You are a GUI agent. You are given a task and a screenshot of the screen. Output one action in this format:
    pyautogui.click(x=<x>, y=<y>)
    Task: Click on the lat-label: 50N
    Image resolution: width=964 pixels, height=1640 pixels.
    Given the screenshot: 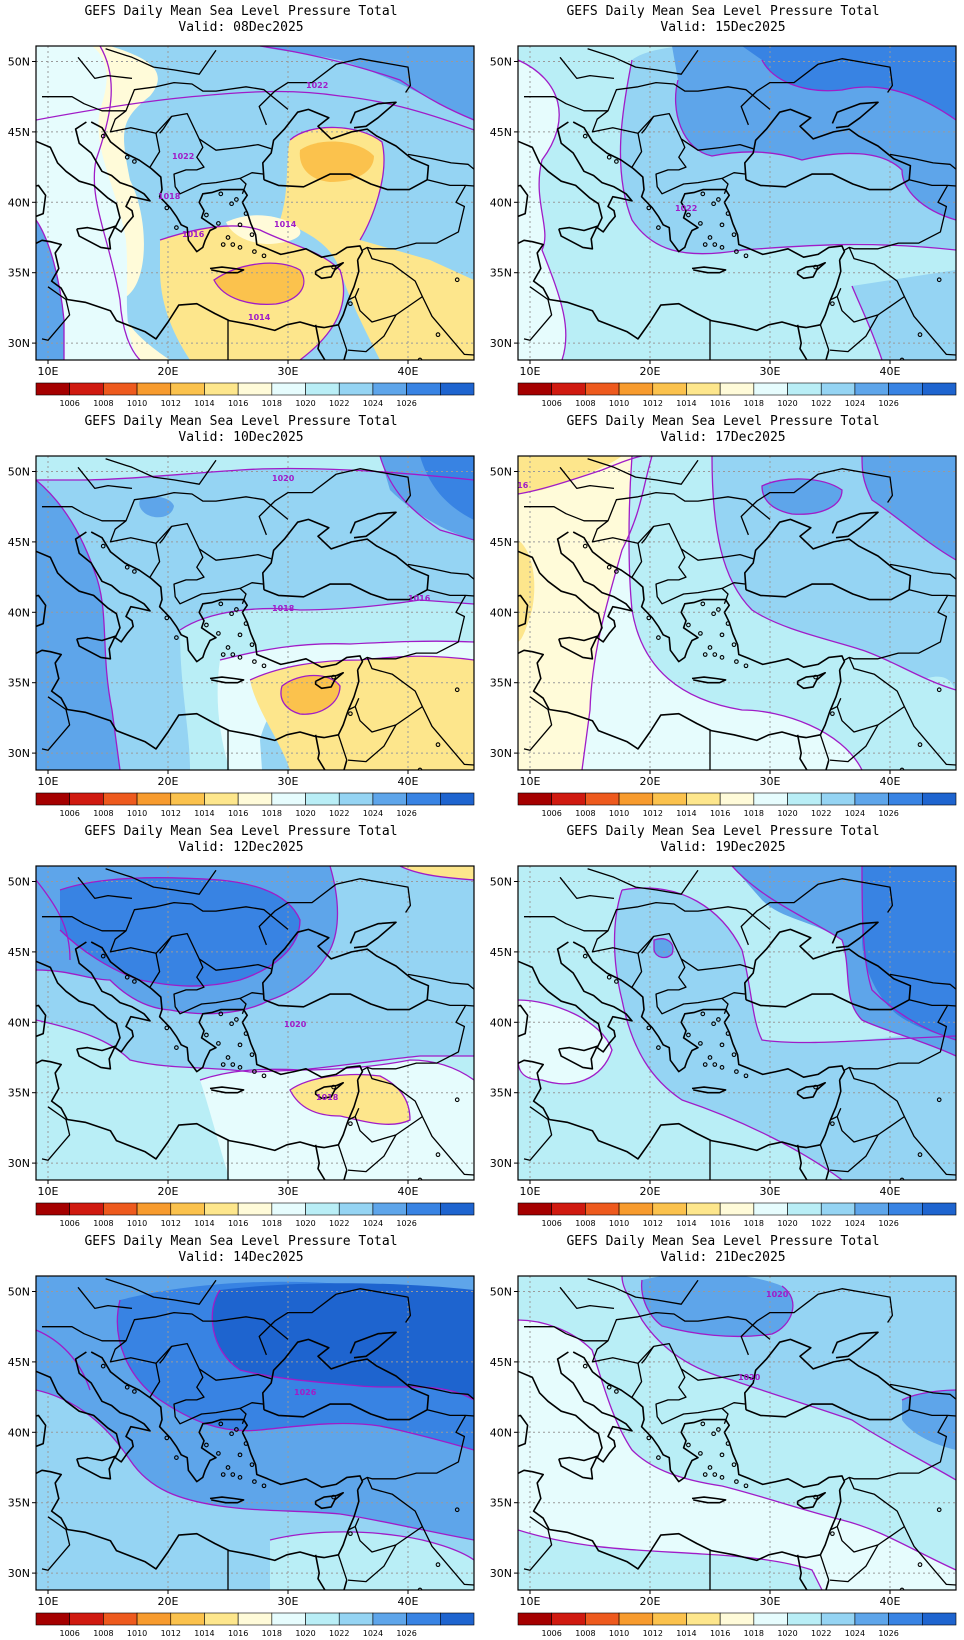 What is the action you would take?
    pyautogui.click(x=19, y=471)
    